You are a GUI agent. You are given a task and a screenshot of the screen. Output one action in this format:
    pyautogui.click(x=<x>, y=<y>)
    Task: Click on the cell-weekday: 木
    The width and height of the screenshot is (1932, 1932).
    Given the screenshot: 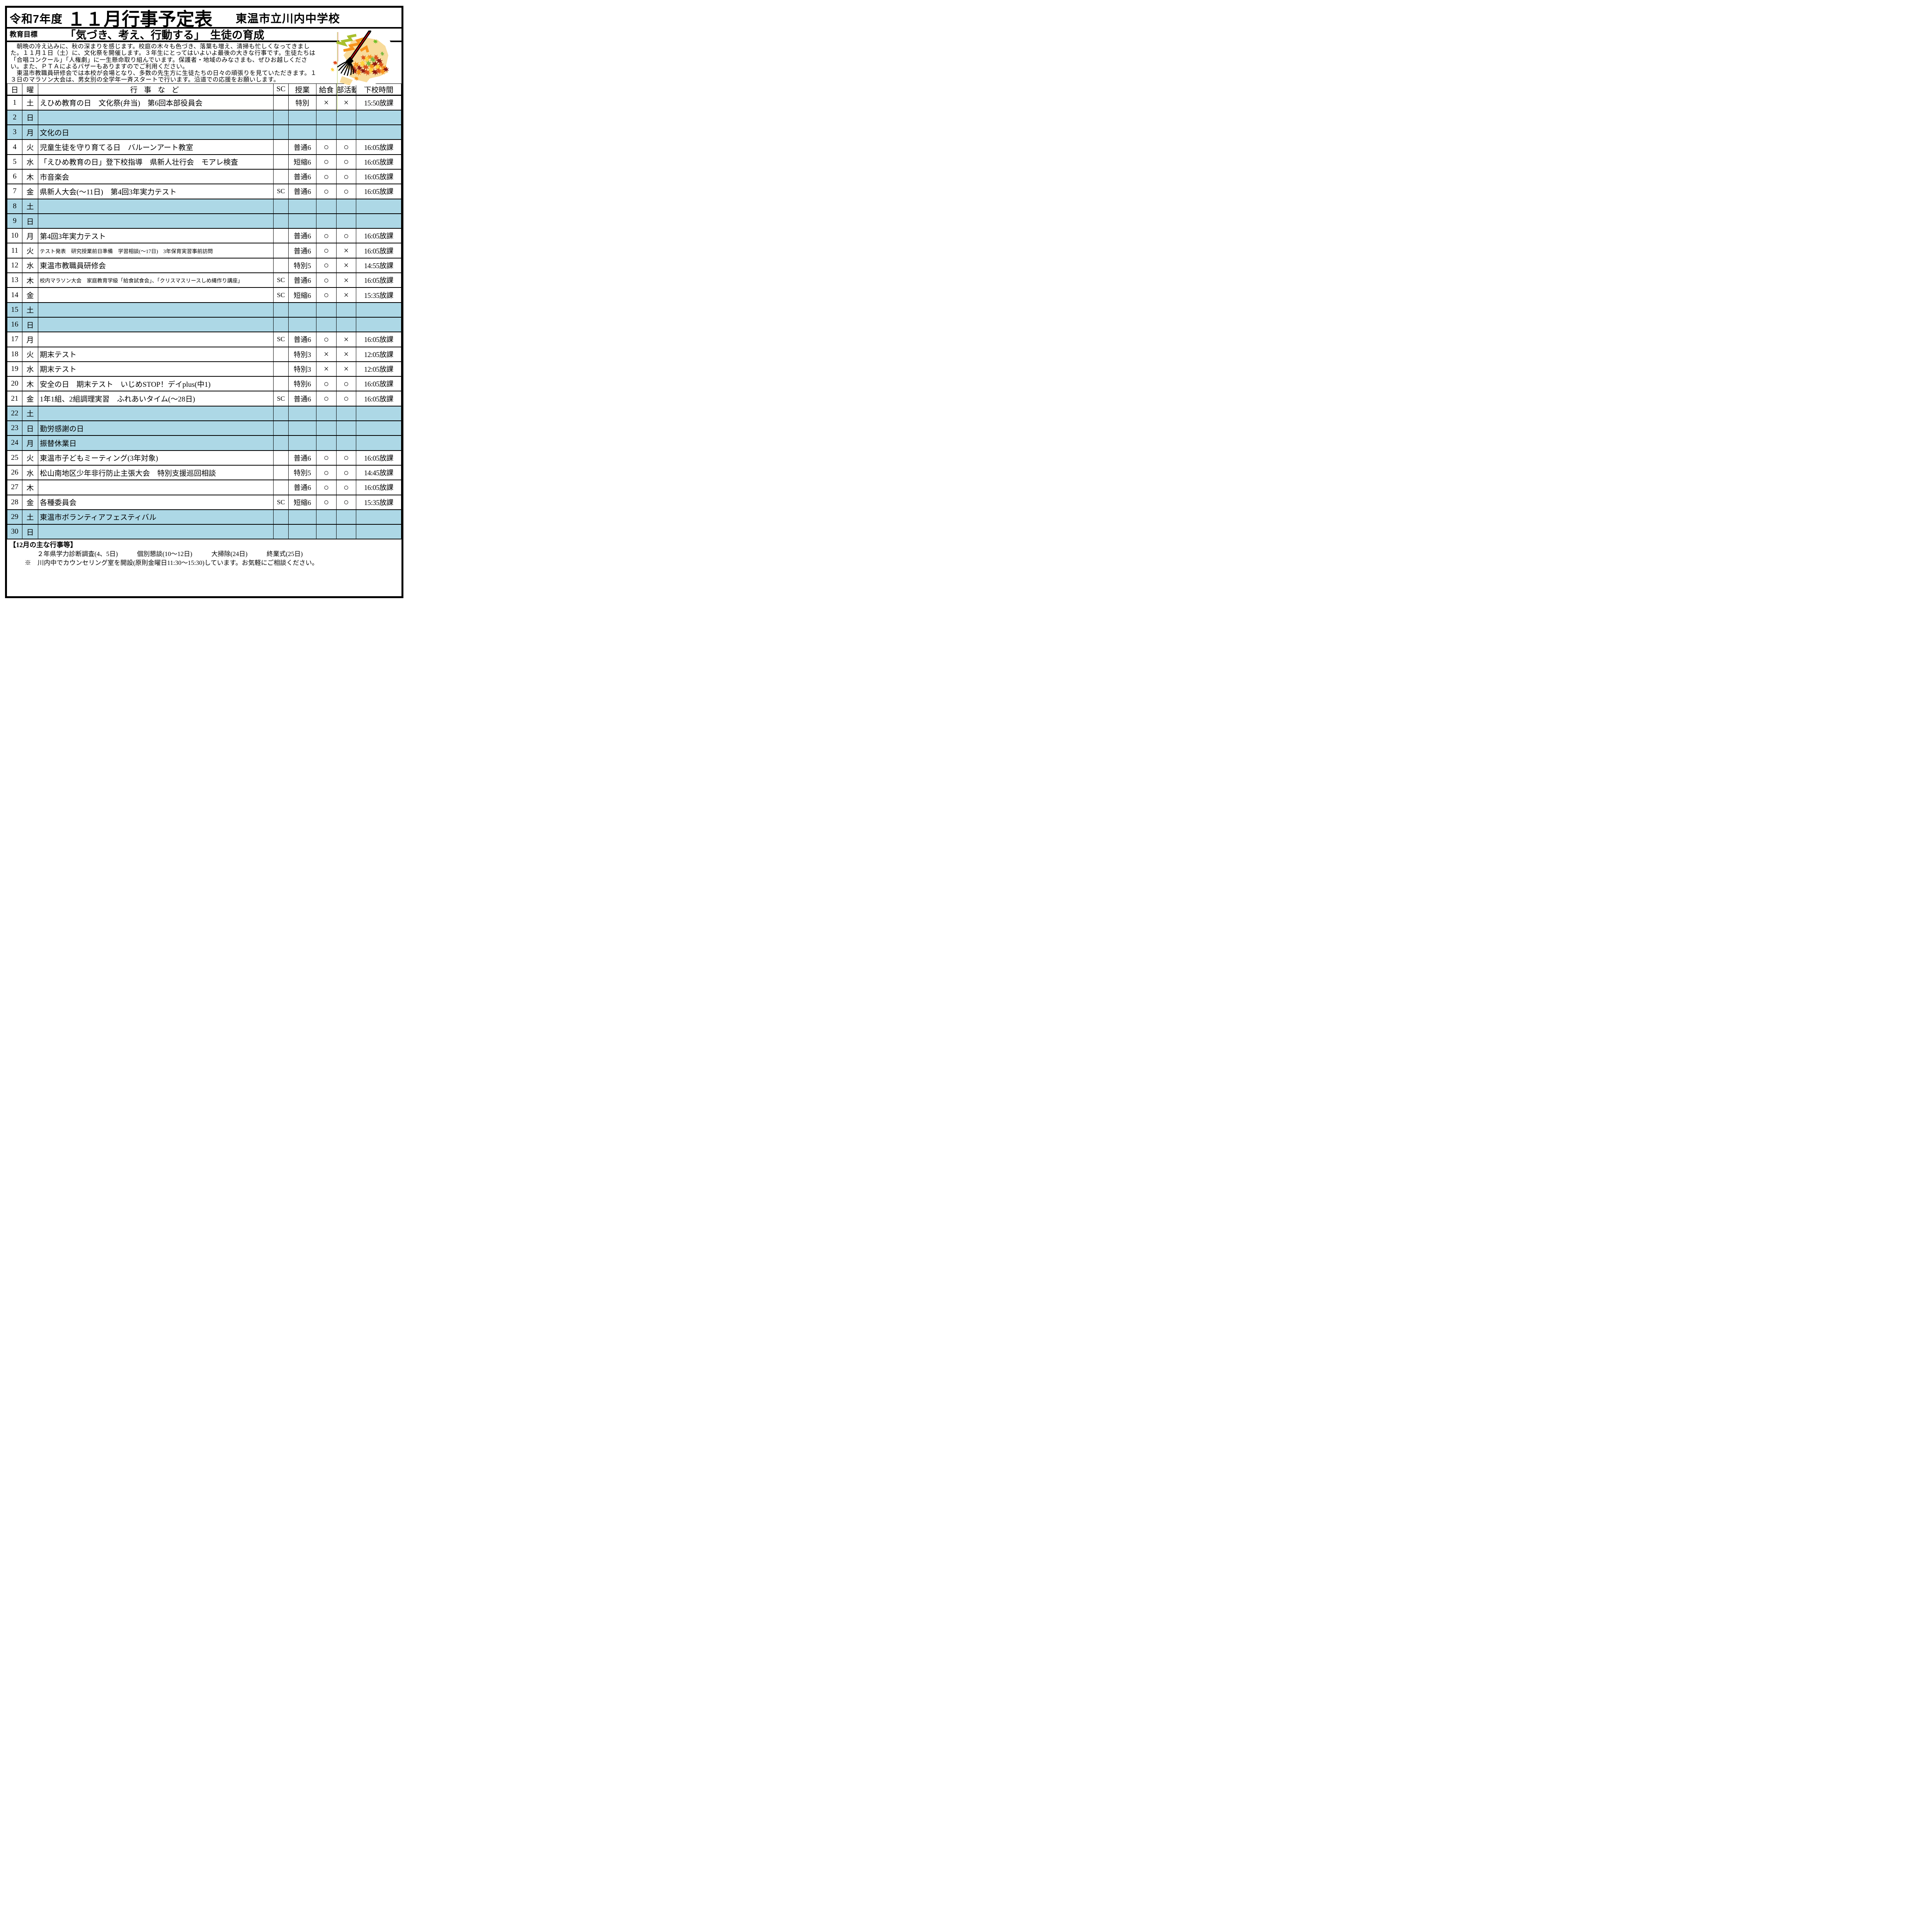 What is the action you would take?
    pyautogui.click(x=30, y=384)
    